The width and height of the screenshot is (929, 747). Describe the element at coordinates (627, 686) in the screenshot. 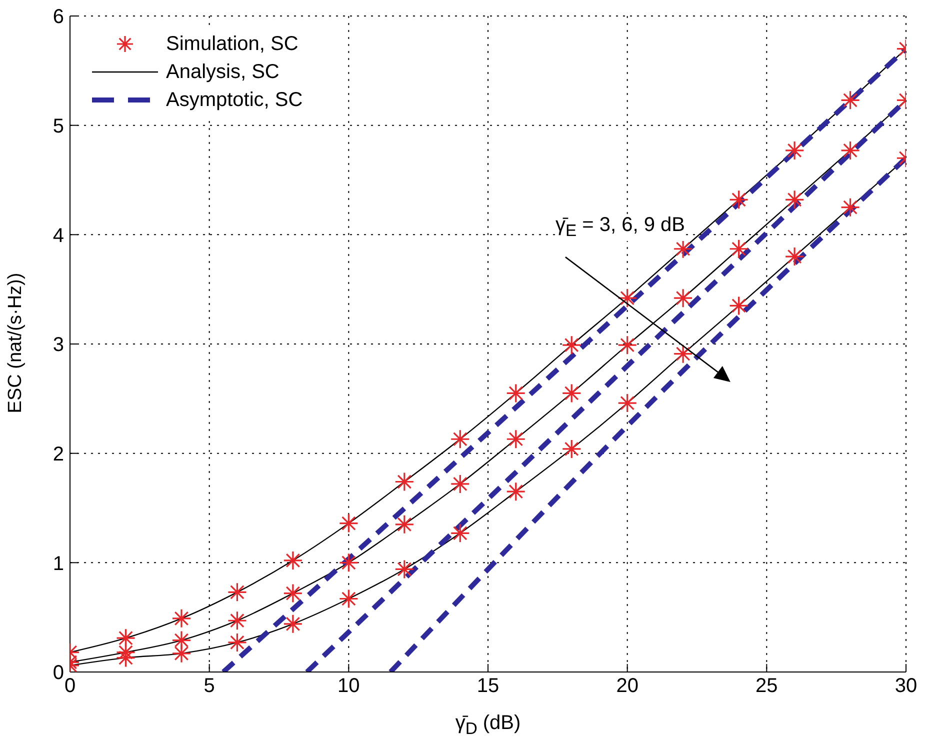

I see `x-tick-label: 20` at that location.